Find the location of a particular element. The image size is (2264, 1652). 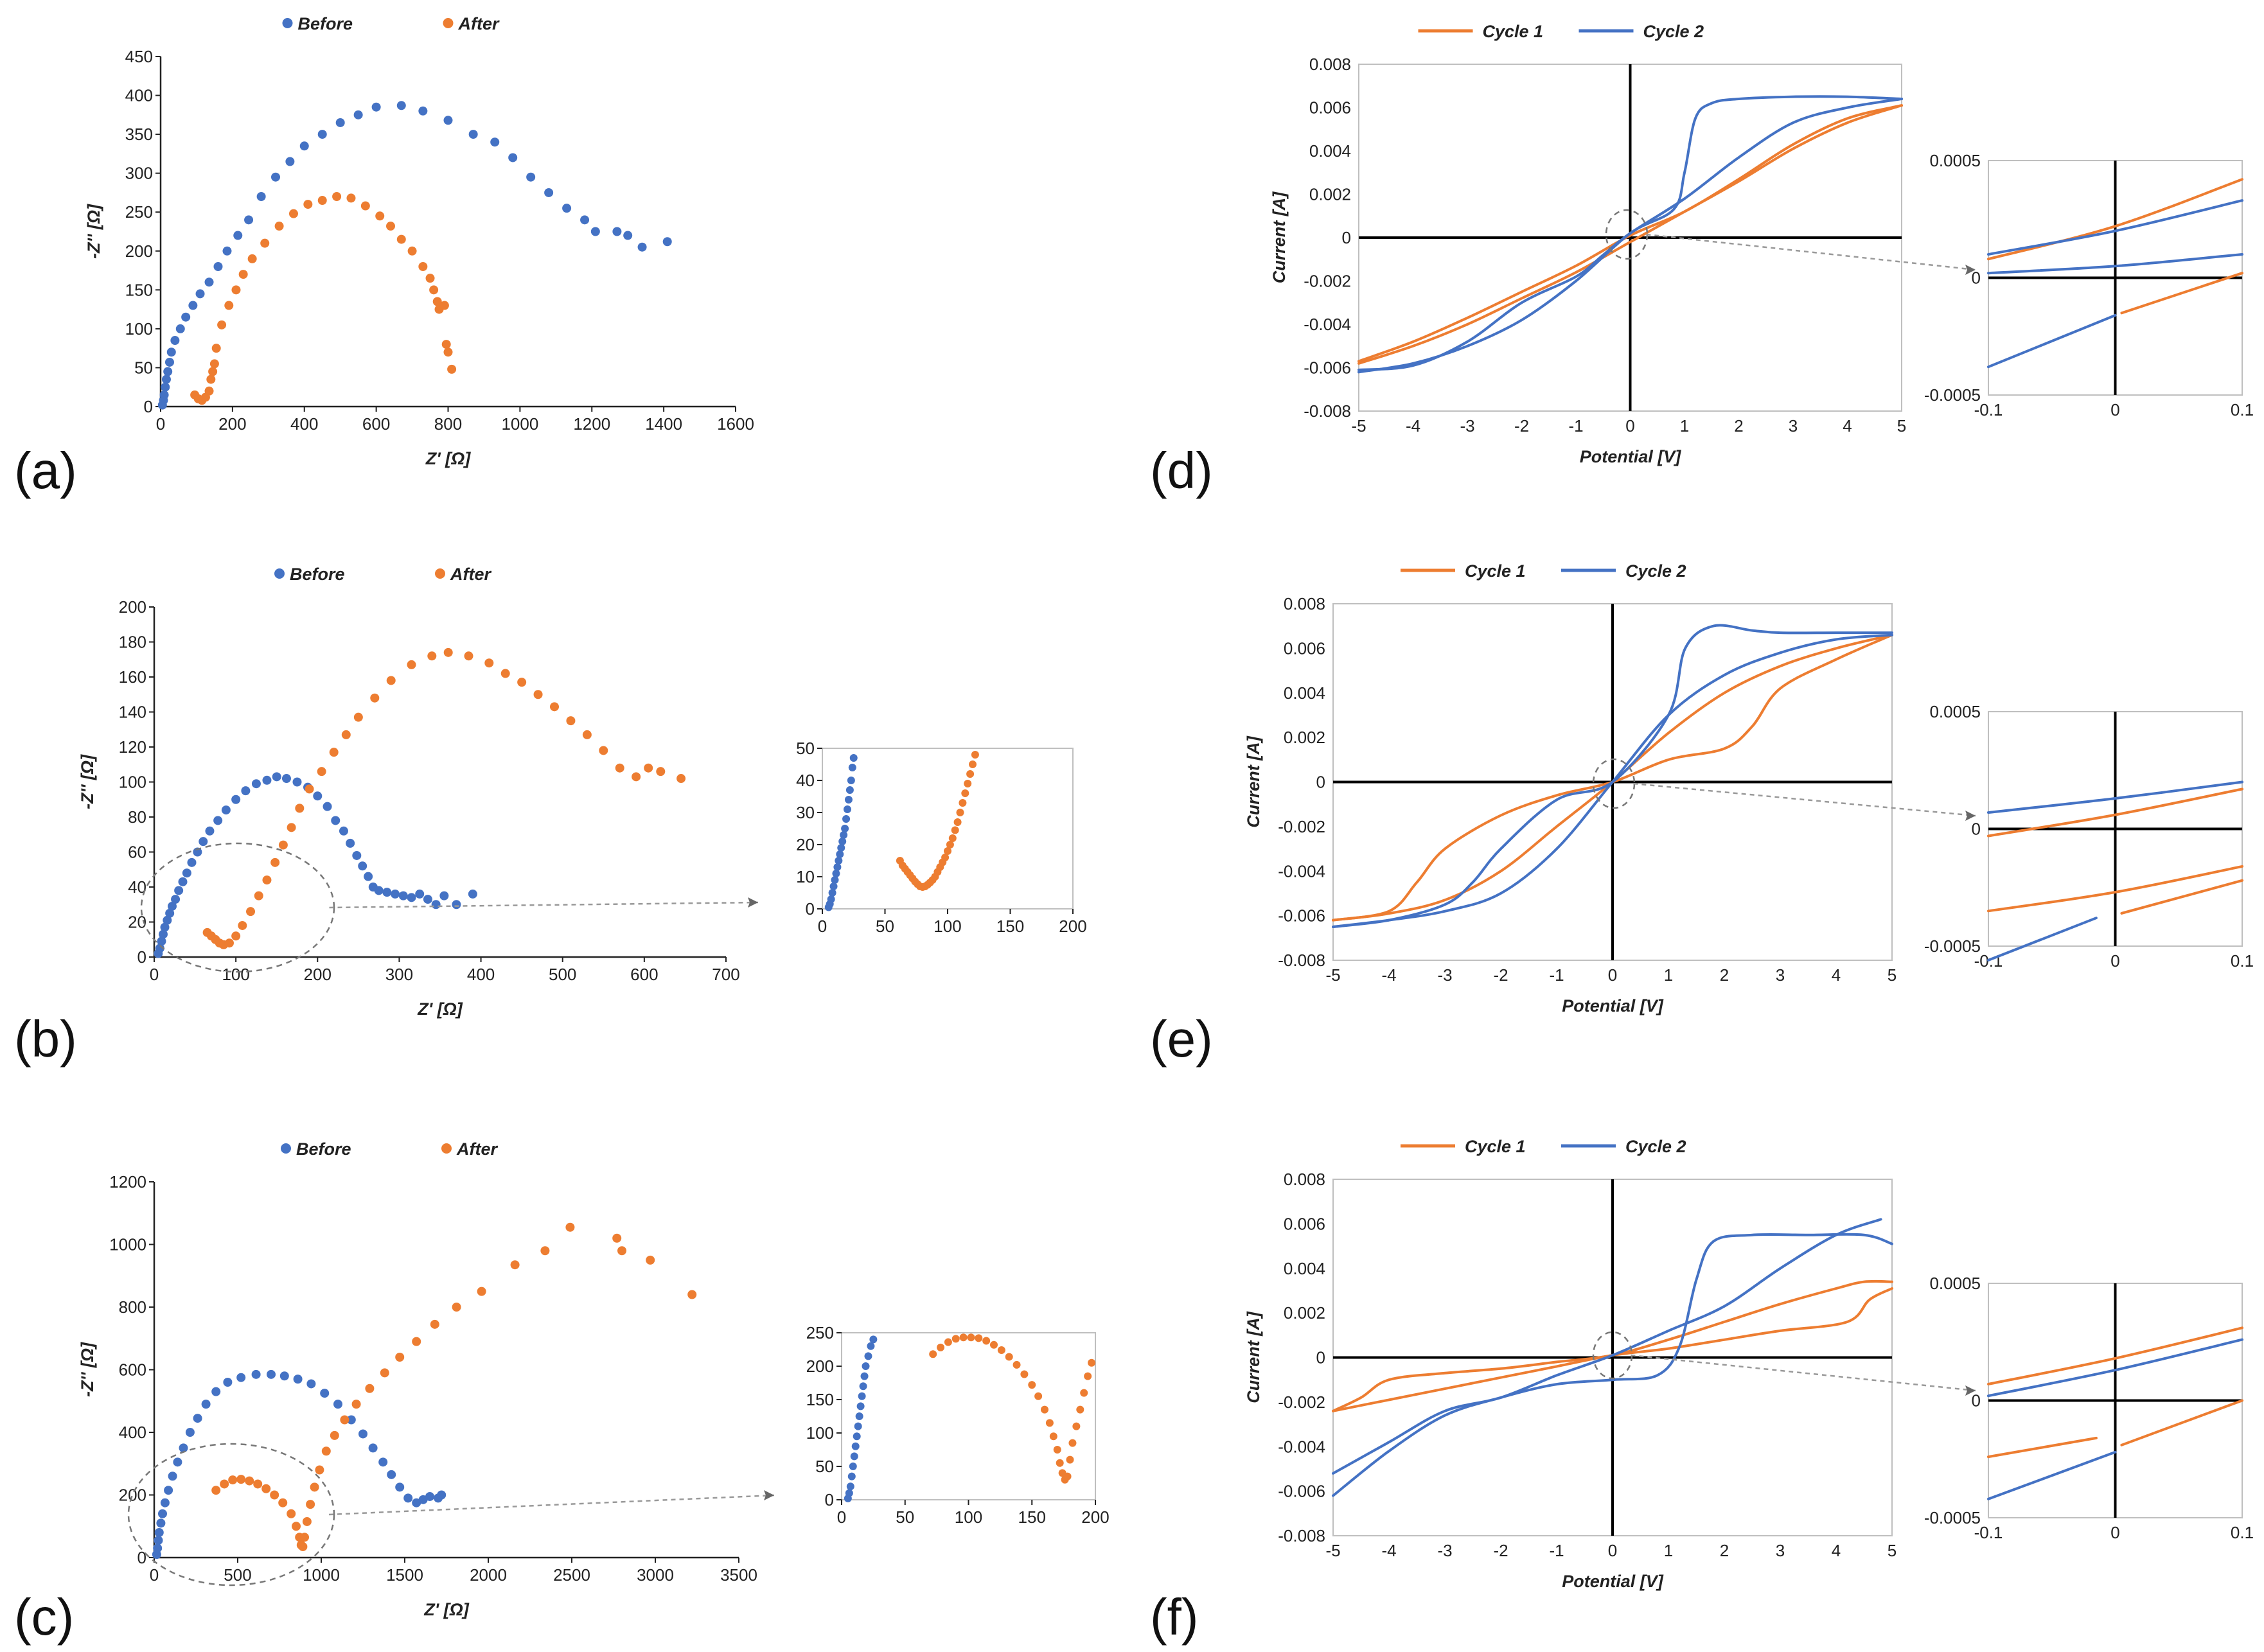

x-tick-label: -5 is located at coordinates (1332, 1550).